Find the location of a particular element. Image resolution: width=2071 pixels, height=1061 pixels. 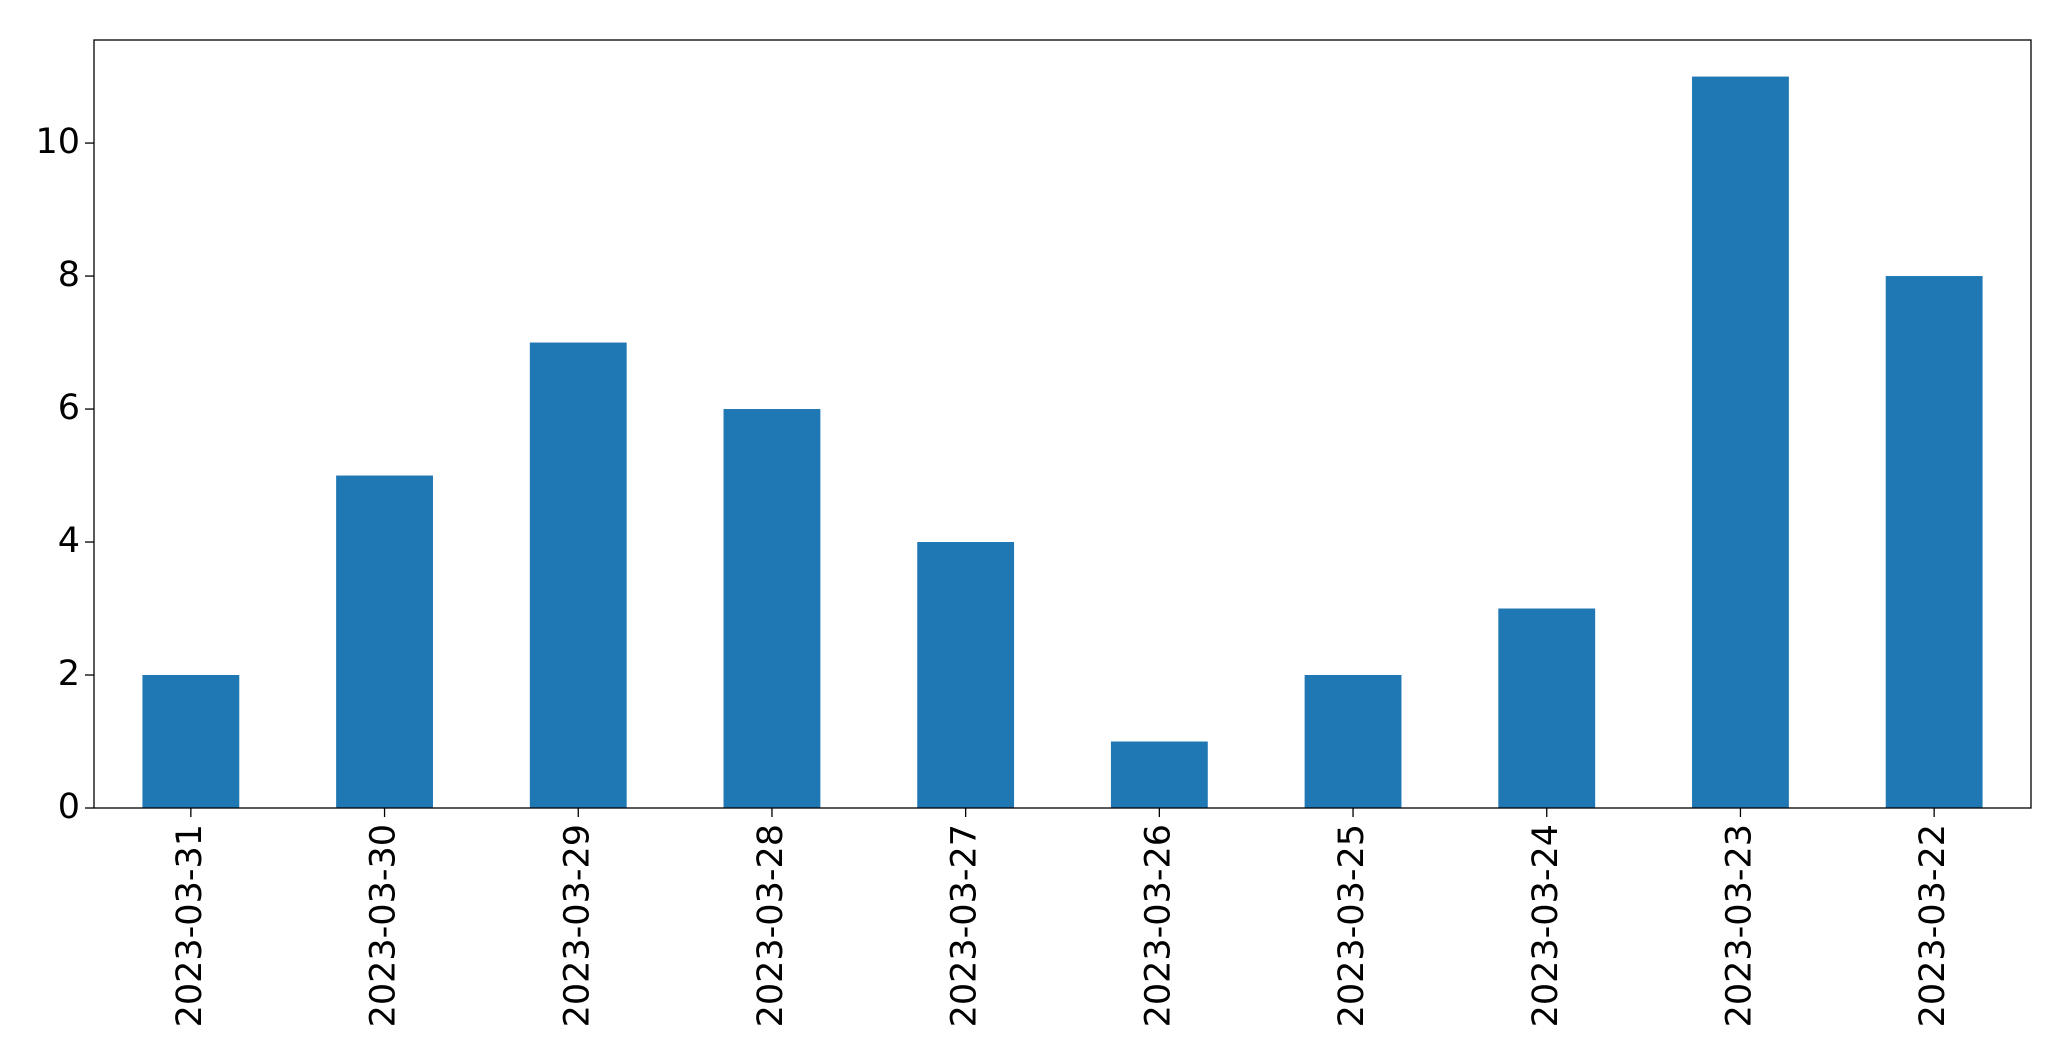

x-tick-label: 2023-03-24 is located at coordinates (1546, 925).